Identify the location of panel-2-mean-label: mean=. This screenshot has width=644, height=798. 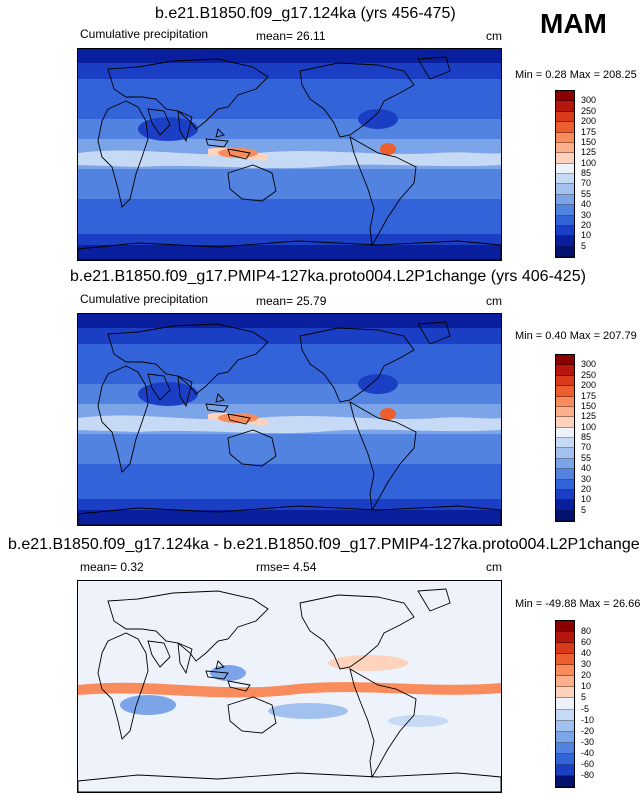
(275, 301).